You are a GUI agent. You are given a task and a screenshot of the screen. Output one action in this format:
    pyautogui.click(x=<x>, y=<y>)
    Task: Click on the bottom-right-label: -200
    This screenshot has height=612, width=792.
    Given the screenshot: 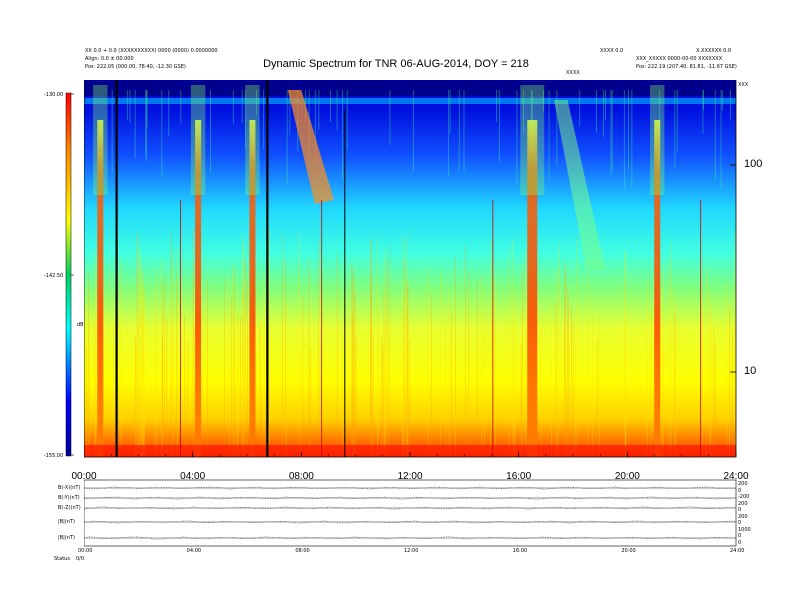 What is the action you would take?
    pyautogui.click(x=744, y=497)
    